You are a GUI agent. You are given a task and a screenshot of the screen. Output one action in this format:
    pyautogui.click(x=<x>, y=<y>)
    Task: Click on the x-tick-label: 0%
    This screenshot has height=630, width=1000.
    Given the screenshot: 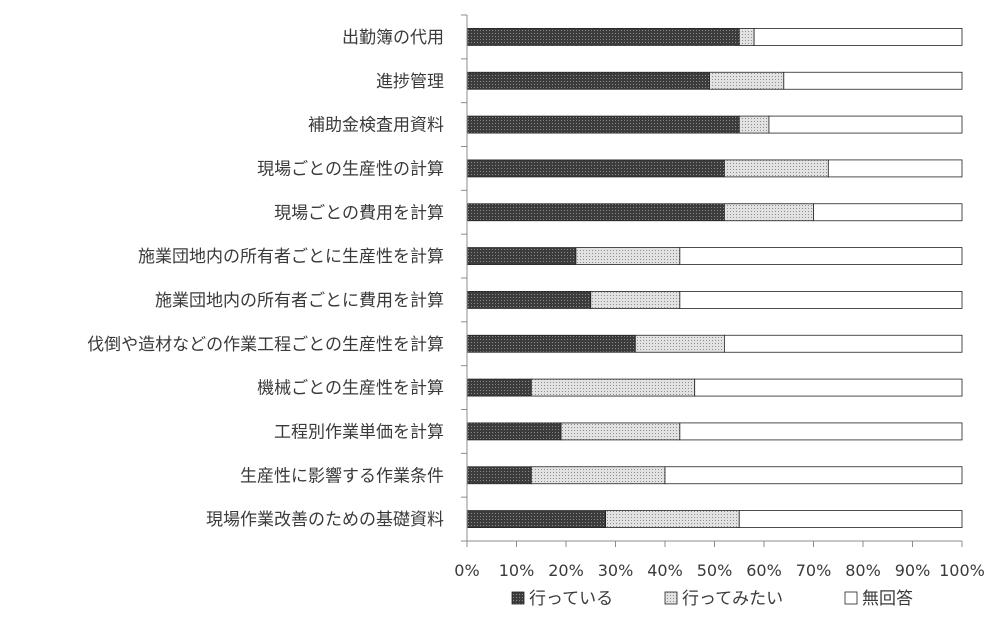 What is the action you would take?
    pyautogui.click(x=466, y=570)
    